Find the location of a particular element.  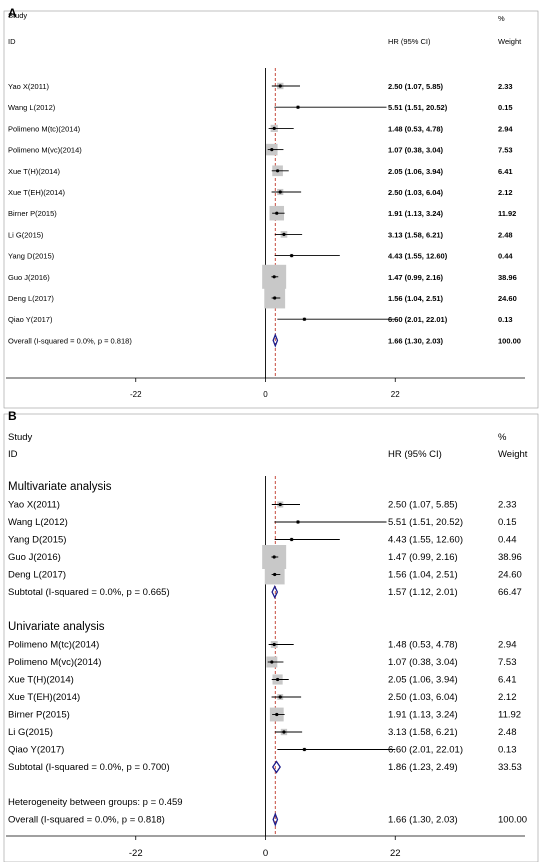

weight-text: 0.15 is located at coordinates (507, 522).